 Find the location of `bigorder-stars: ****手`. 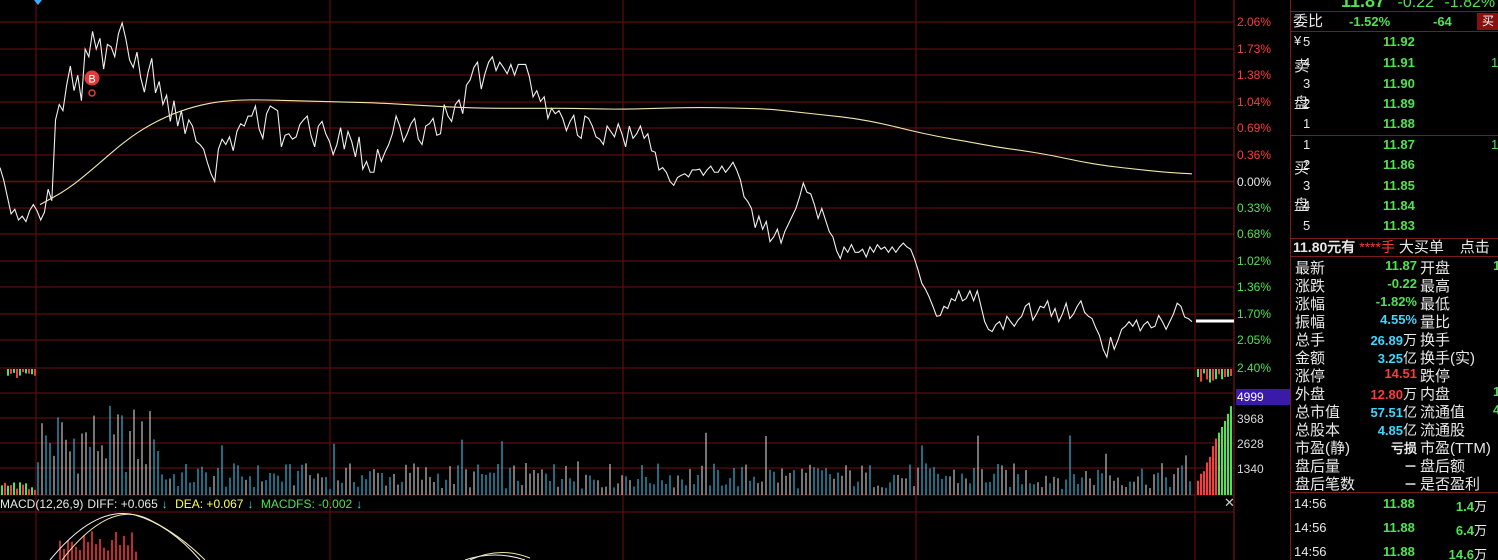

bigorder-stars: ****手 is located at coordinates (1377, 247).